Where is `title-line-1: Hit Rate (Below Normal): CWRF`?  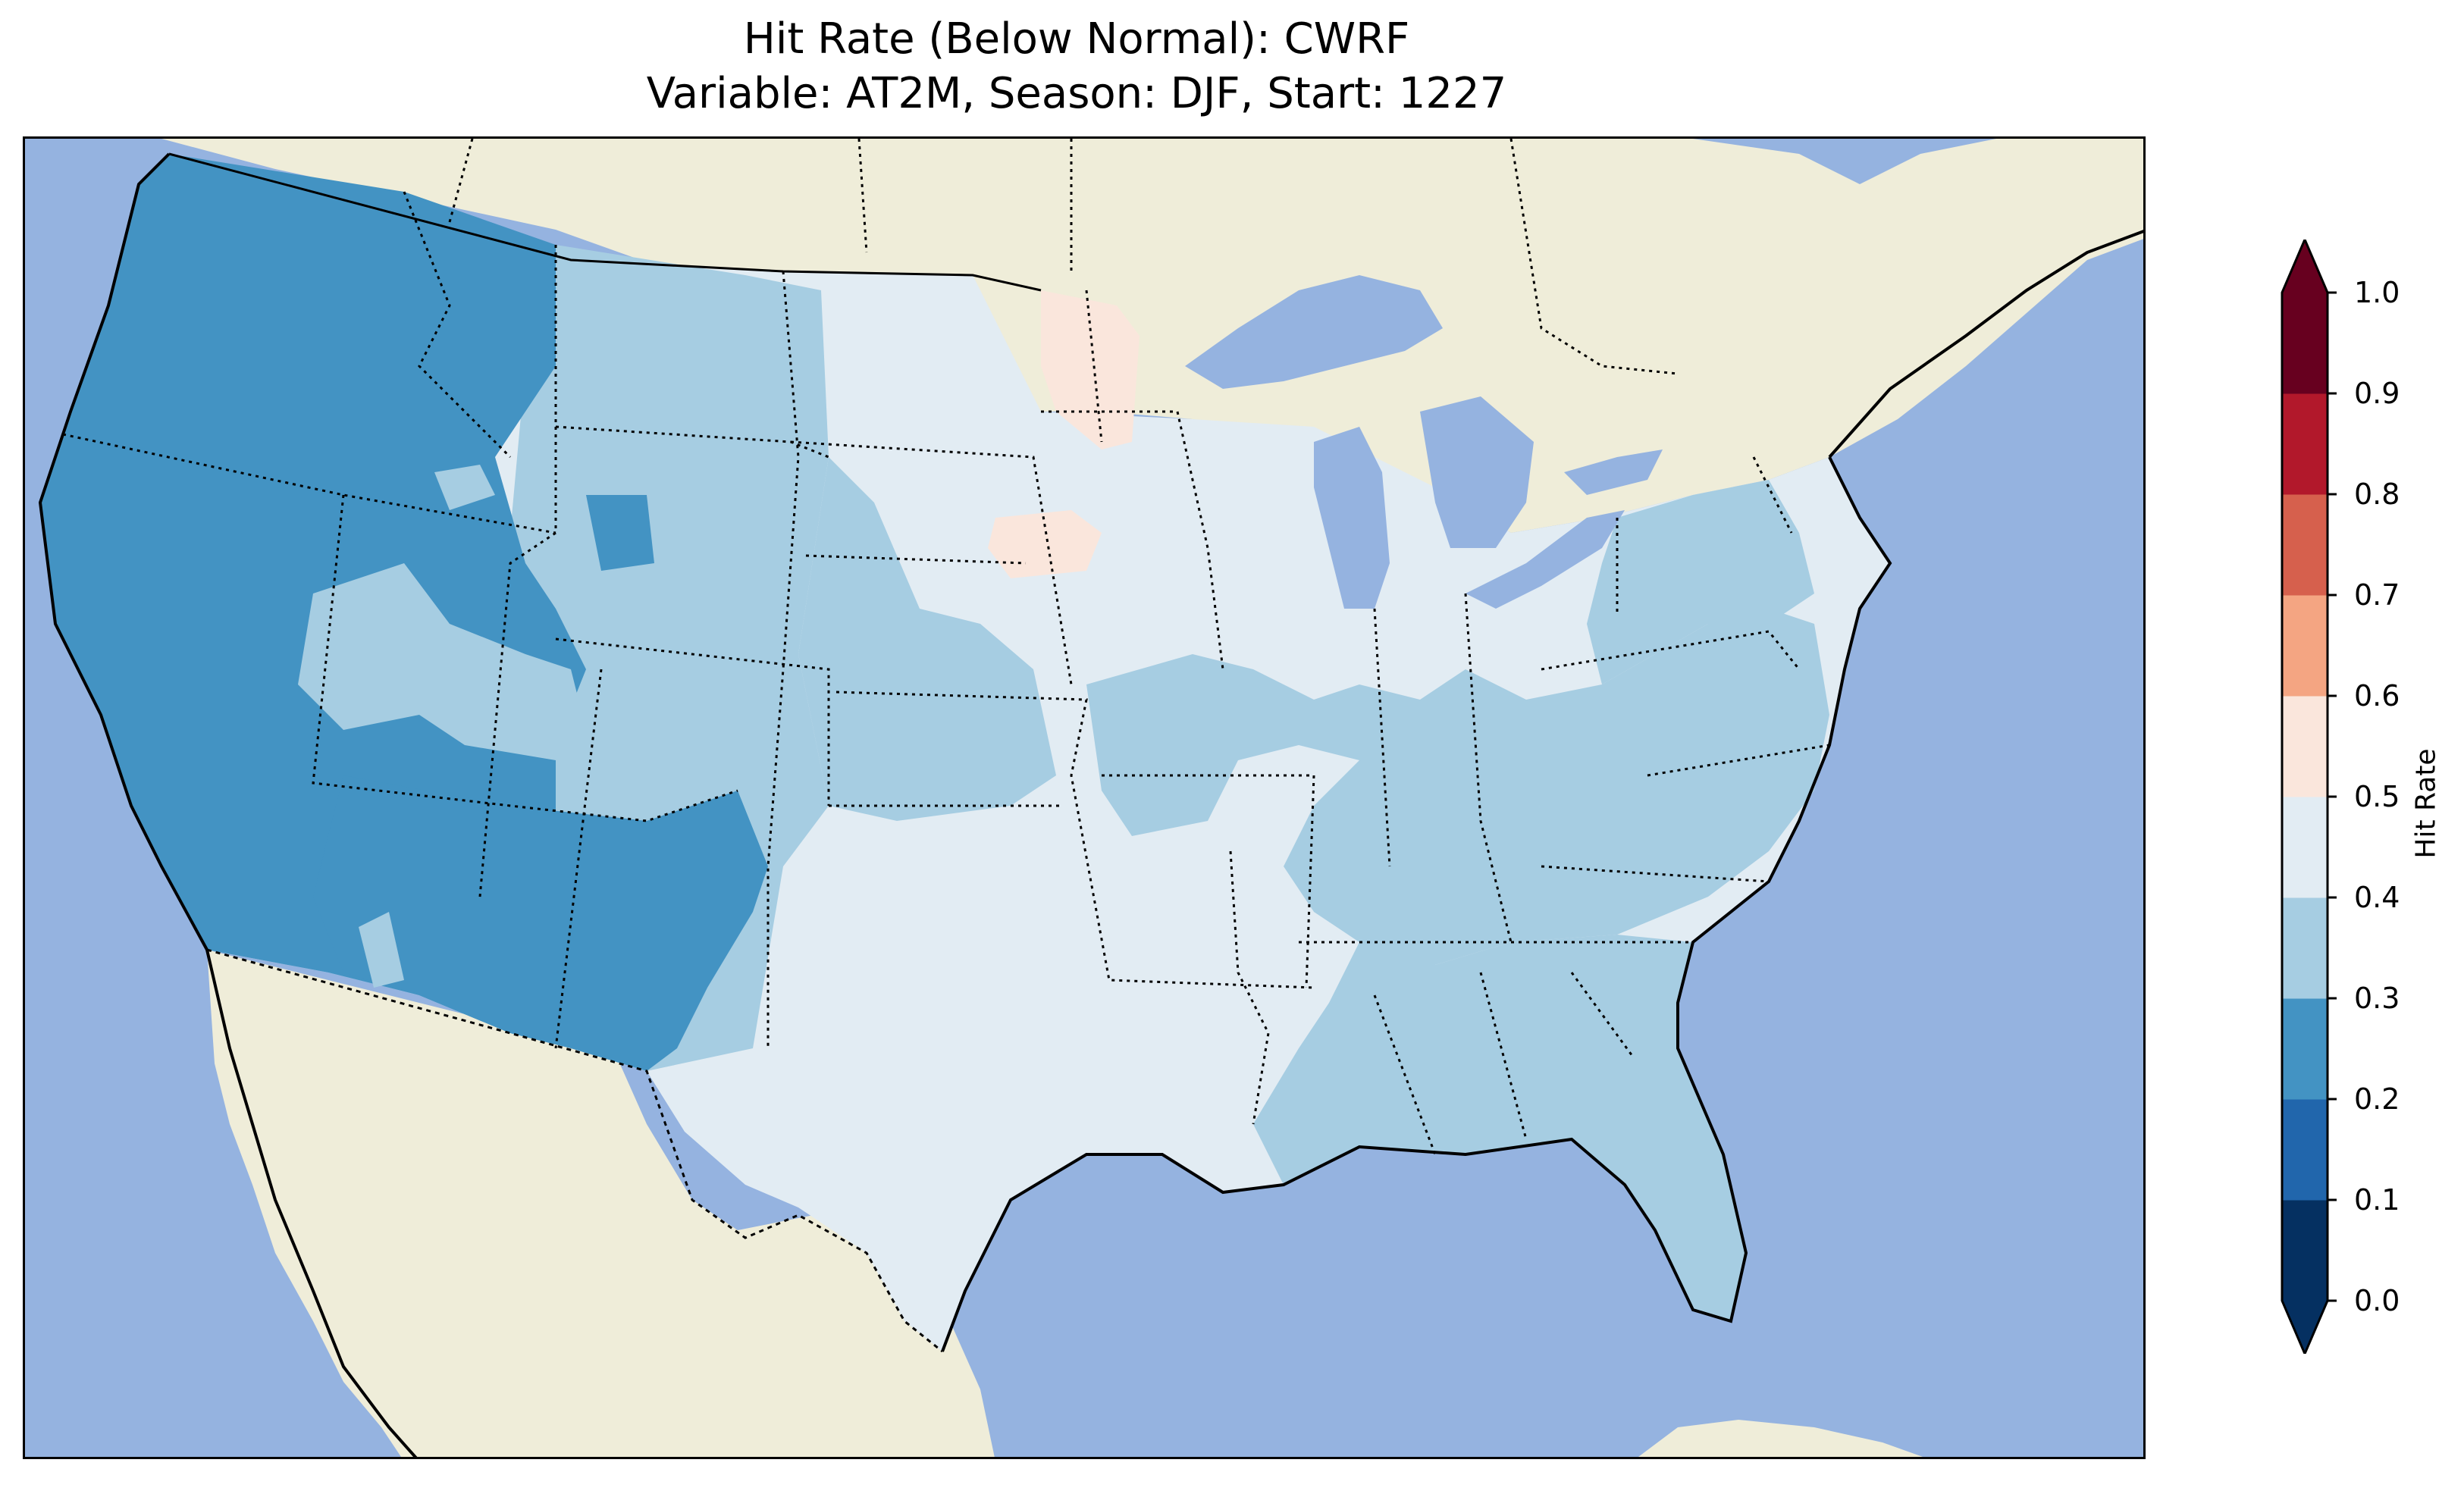
title-line-1: Hit Rate (Below Normal): CWRF is located at coordinates (1076, 39).